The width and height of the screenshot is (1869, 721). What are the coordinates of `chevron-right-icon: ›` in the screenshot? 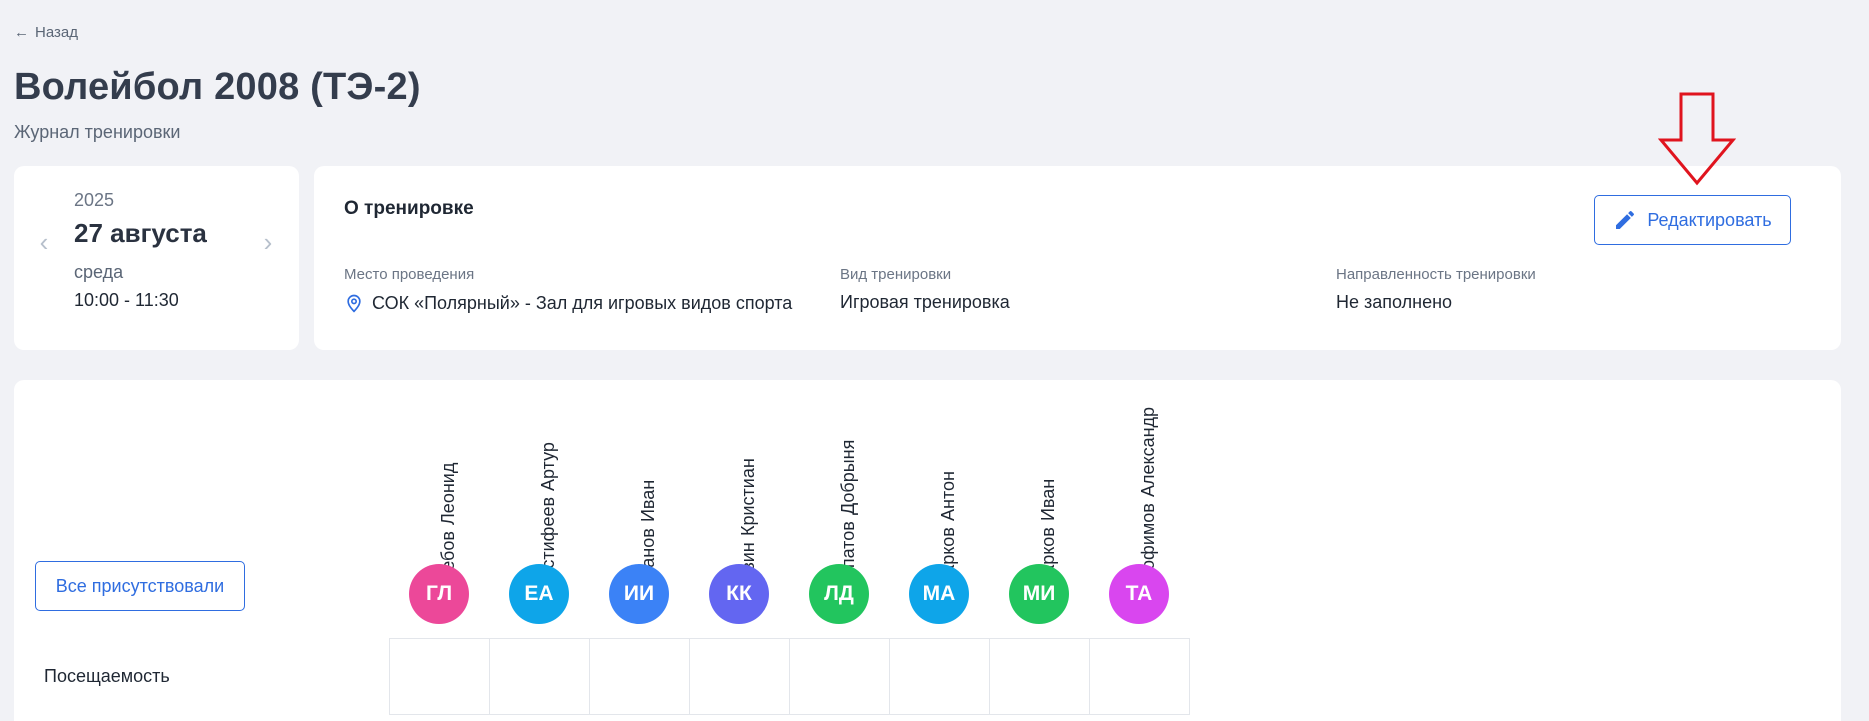 It's located at (268, 242).